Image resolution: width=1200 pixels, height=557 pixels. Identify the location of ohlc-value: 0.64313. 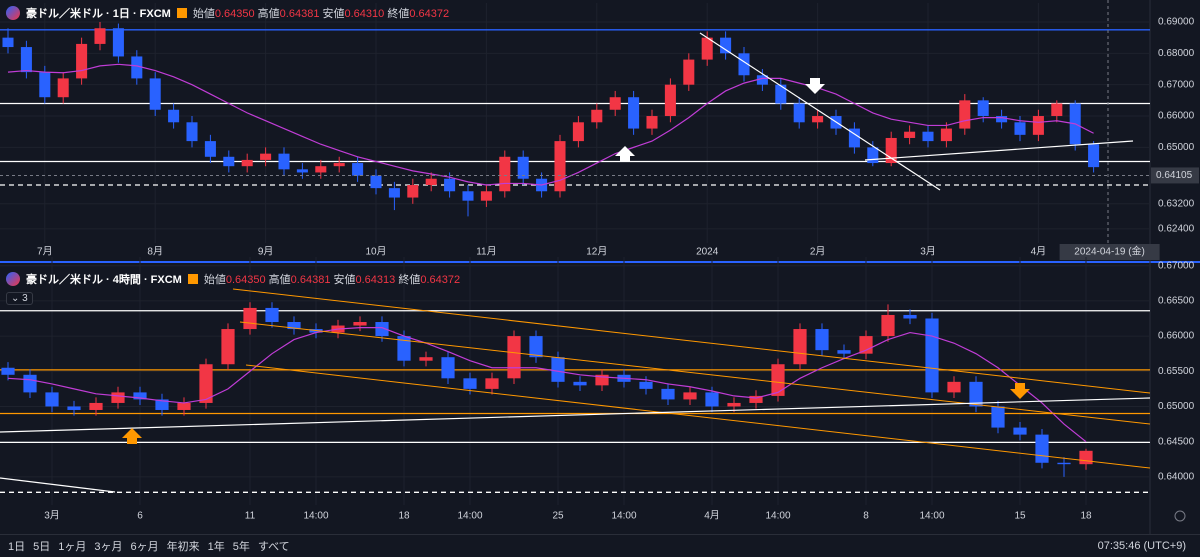
(375, 280).